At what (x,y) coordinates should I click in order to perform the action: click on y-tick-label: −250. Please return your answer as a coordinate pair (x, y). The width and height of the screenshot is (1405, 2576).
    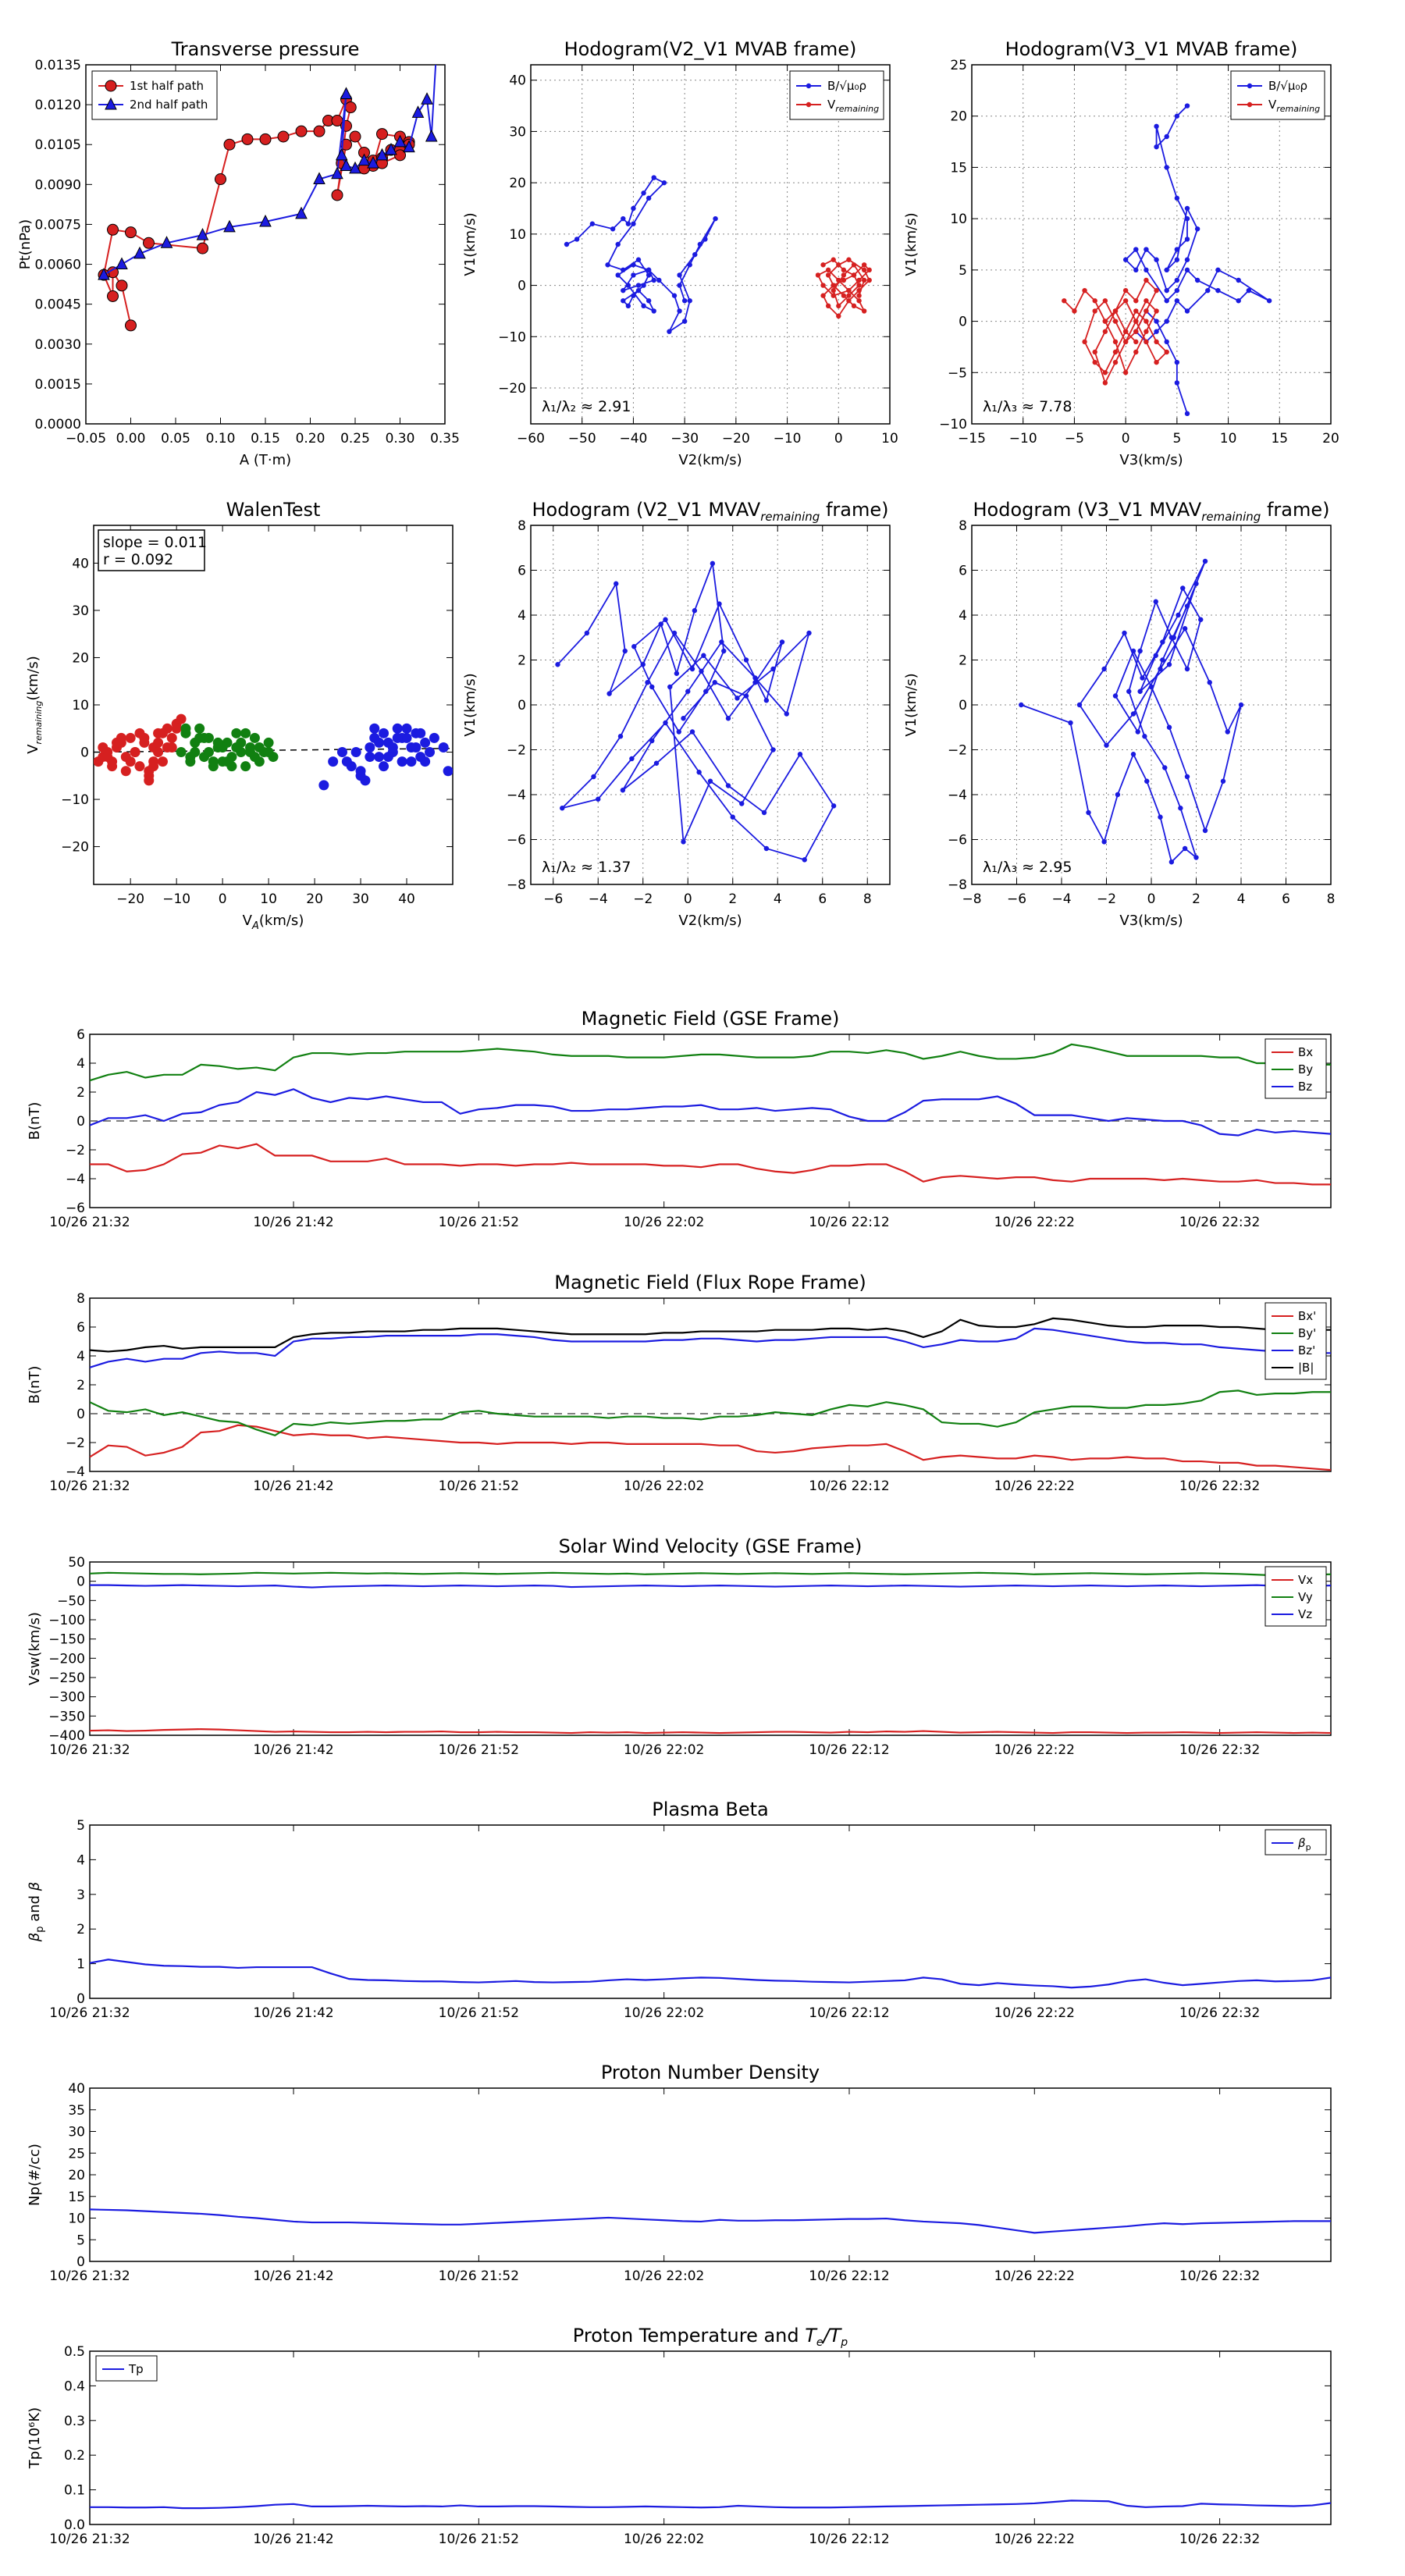
    Looking at the image, I should click on (67, 1678).